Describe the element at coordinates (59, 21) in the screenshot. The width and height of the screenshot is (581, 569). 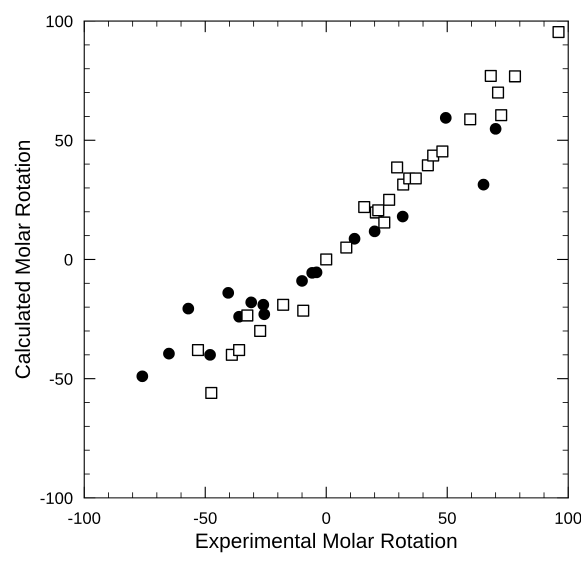
I see `y-tick-label: 100` at that location.